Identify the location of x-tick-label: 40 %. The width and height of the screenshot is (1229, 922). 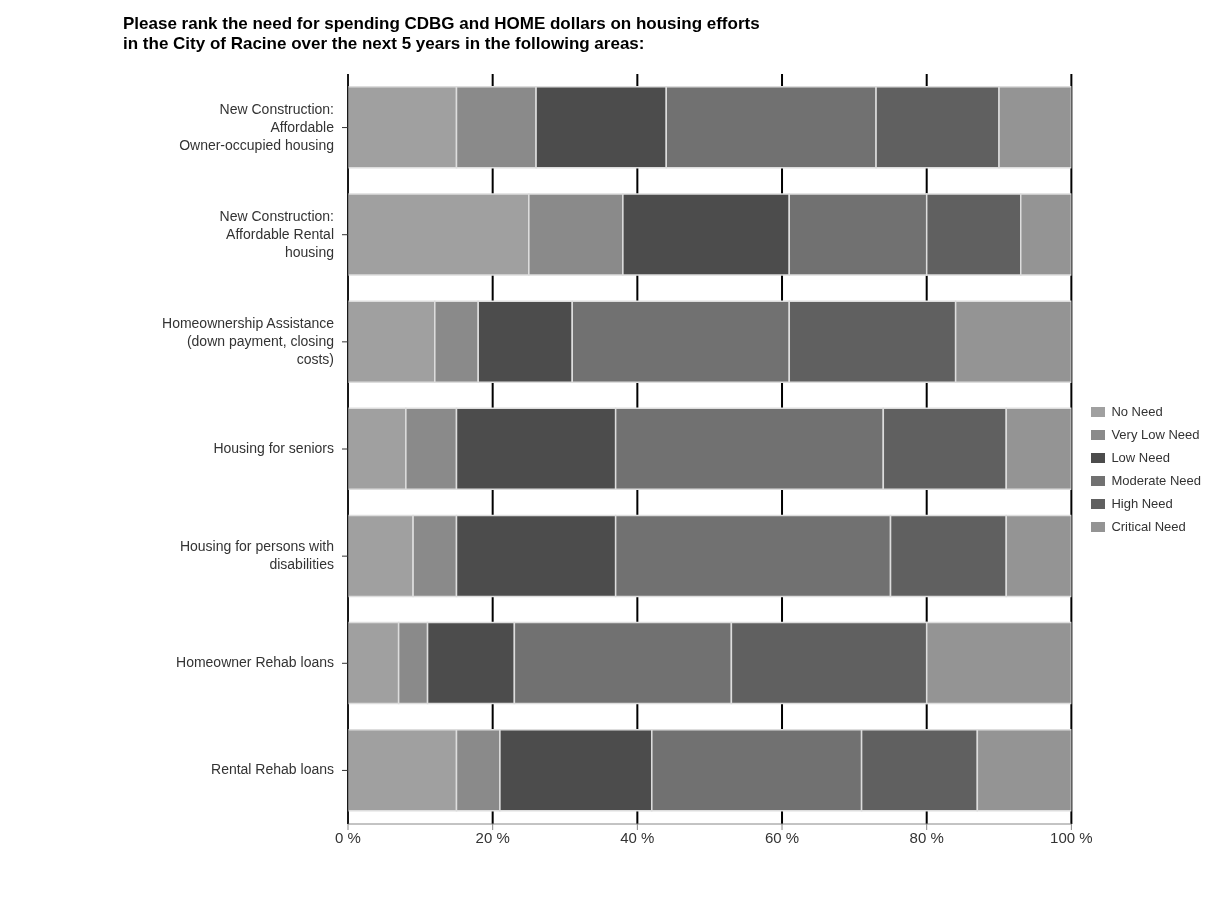
(637, 837).